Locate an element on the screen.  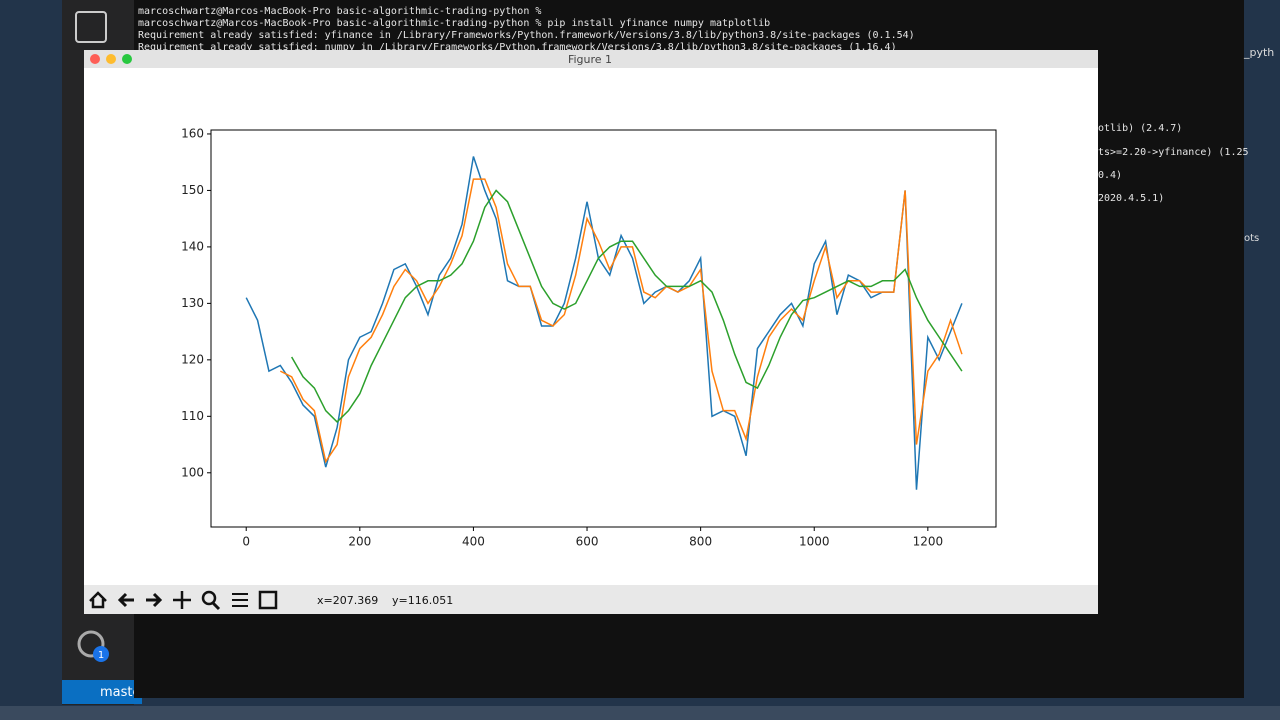
zoom-button is located at coordinates (127, 59).